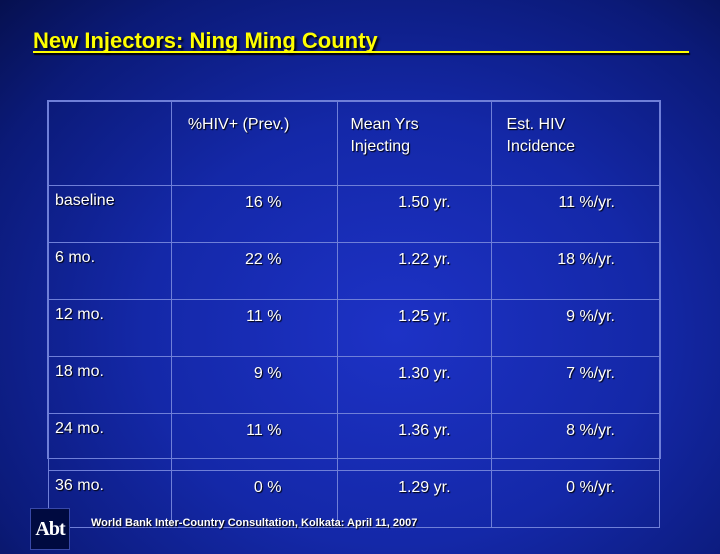 Image resolution: width=720 pixels, height=554 pixels. I want to click on row-prevalence: 16 %, so click(254, 214).